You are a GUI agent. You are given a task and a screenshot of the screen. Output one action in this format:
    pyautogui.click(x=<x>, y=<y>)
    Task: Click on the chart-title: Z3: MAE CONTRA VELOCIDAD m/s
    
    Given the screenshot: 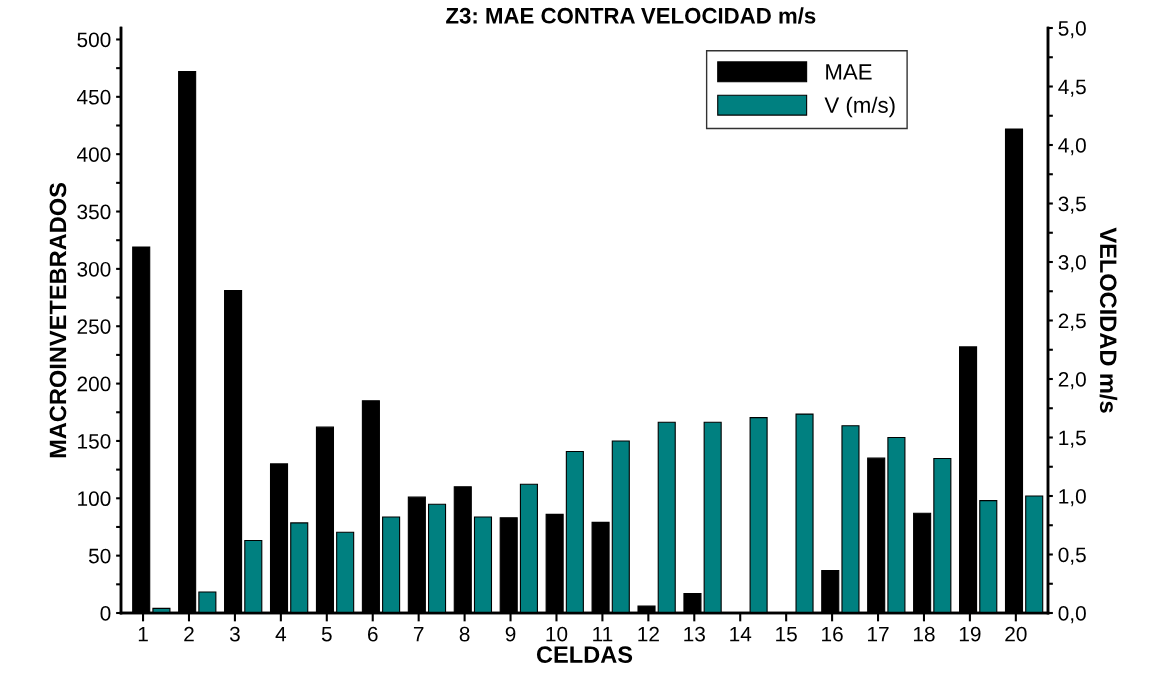 What is the action you would take?
    pyautogui.click(x=631, y=15)
    